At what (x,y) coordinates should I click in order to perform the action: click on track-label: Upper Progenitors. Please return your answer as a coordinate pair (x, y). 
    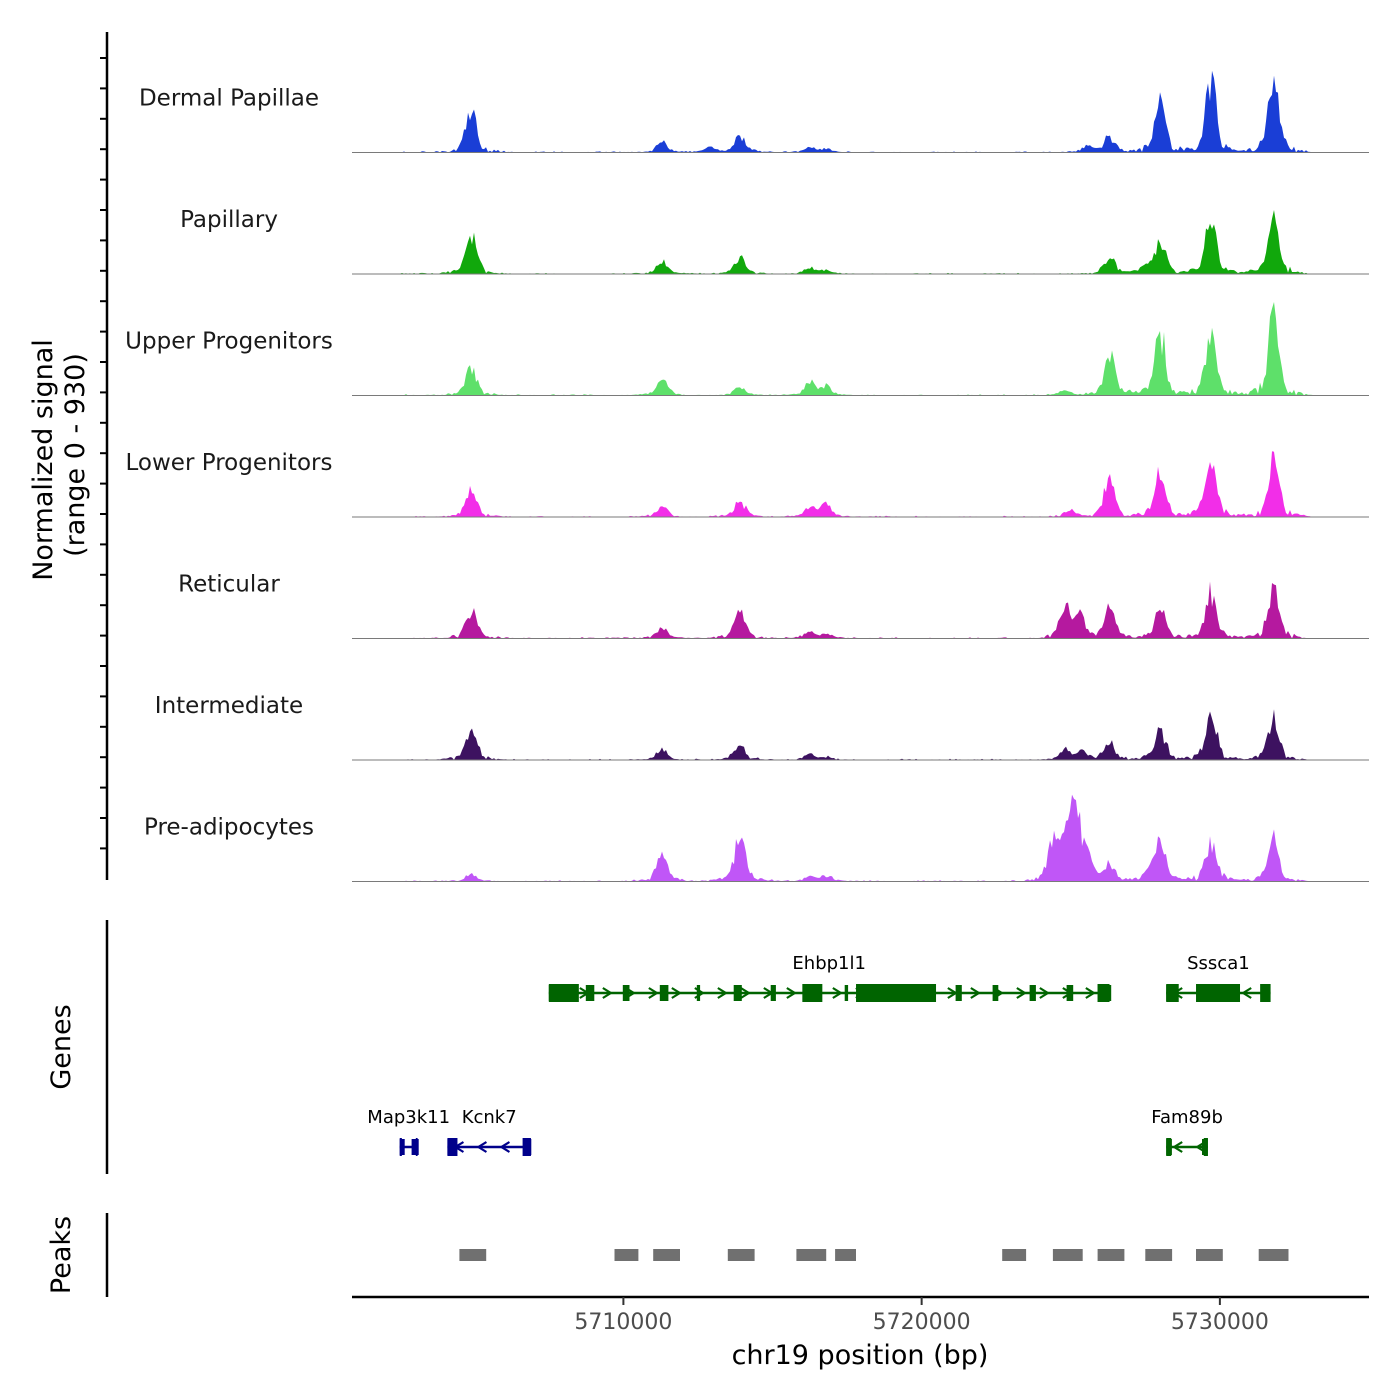
    Looking at the image, I should click on (229, 342).